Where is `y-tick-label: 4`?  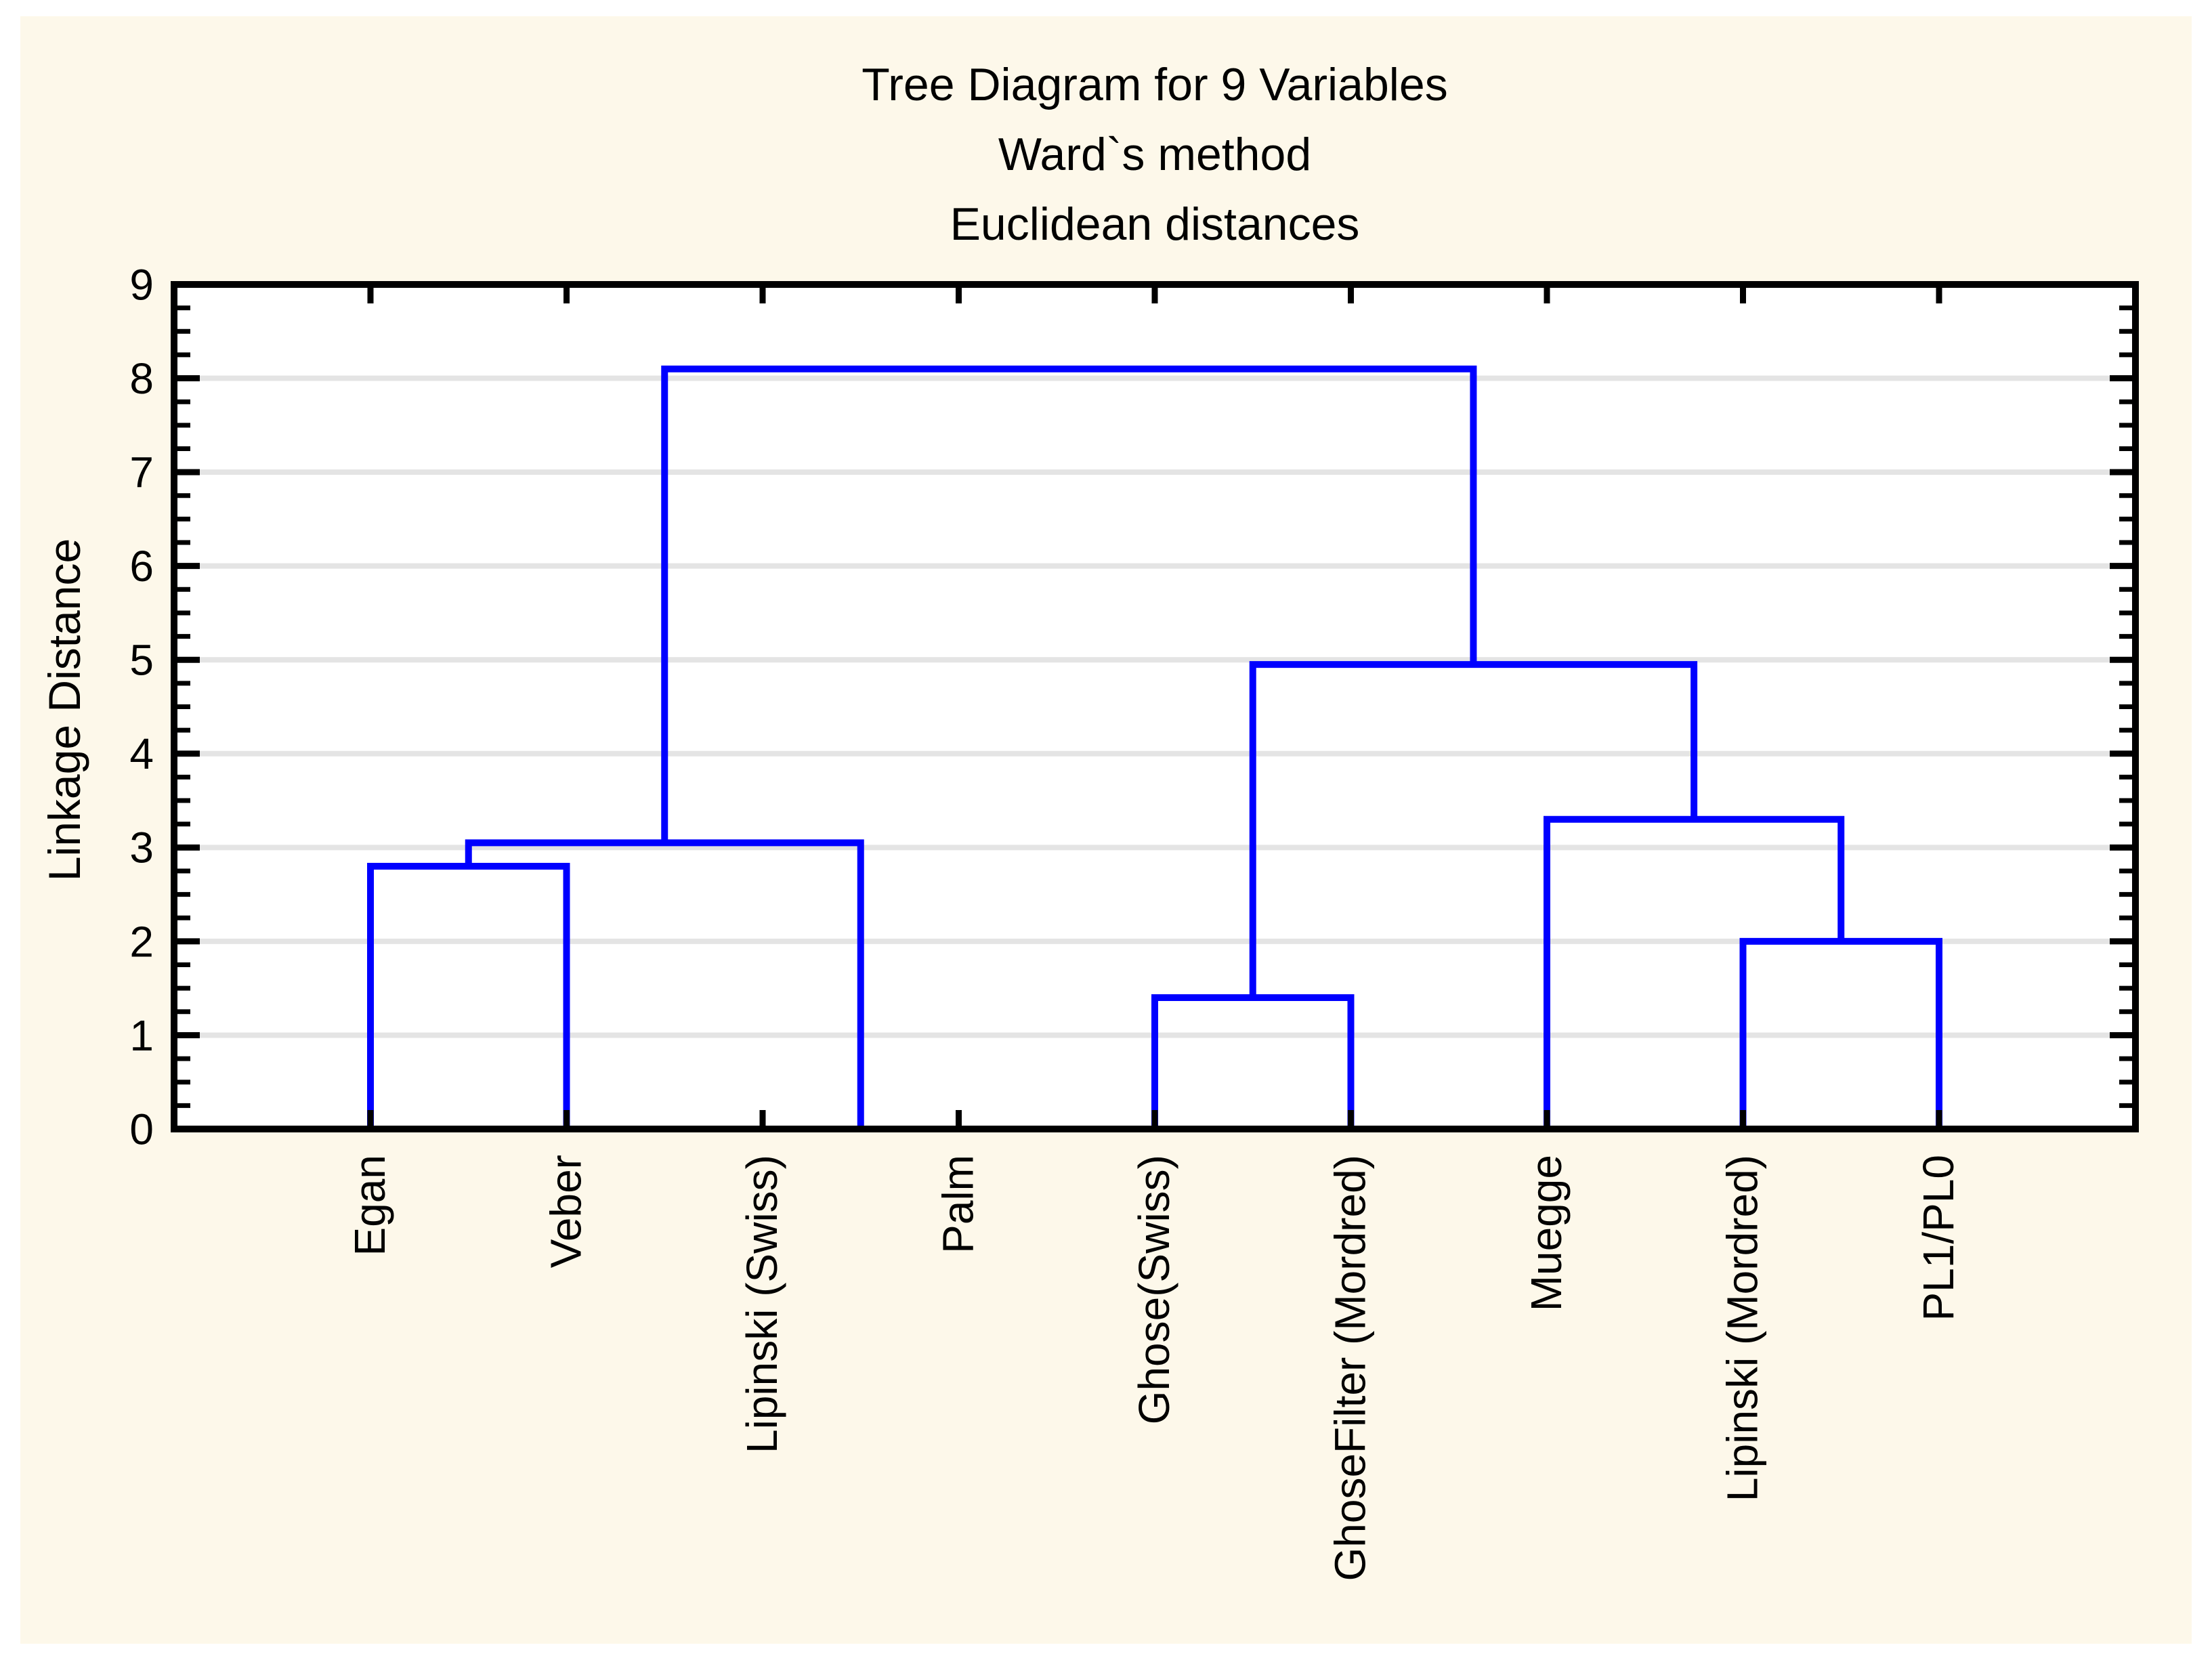
y-tick-label: 4 is located at coordinates (141, 754).